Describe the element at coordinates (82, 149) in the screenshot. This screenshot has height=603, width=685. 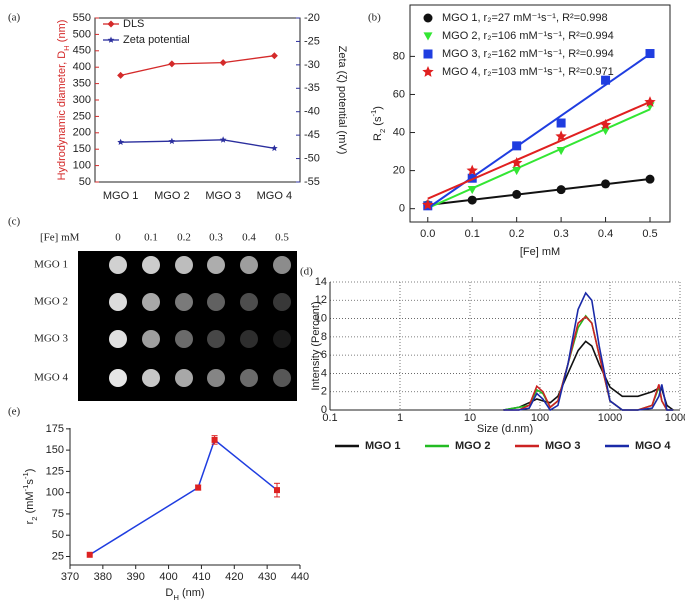
I see `y-tick-label: 150` at that location.